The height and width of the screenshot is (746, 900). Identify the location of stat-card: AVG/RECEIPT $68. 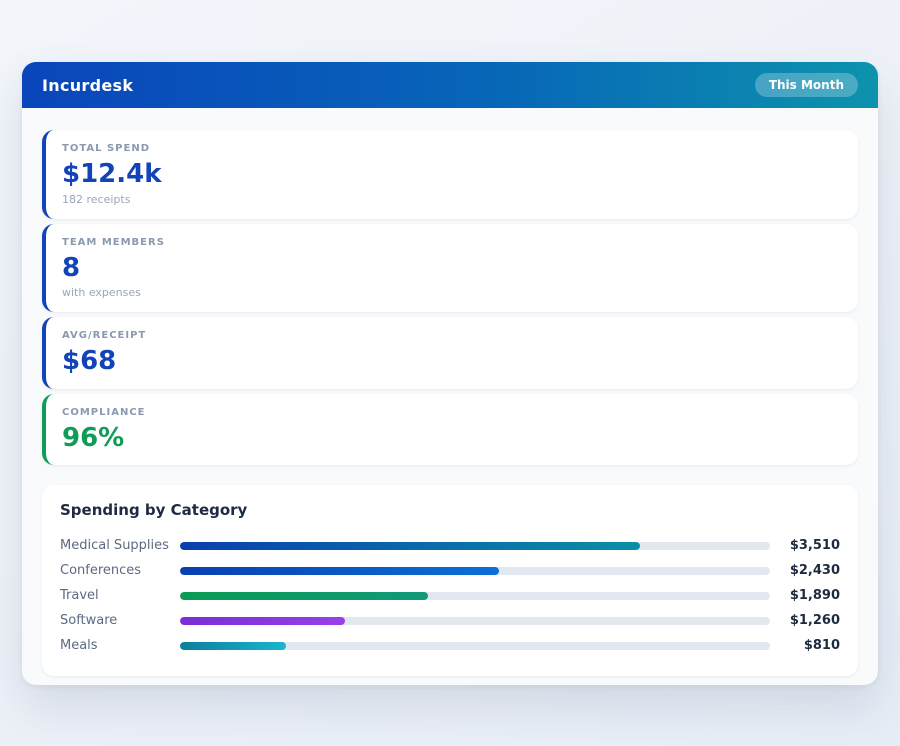
(450, 353).